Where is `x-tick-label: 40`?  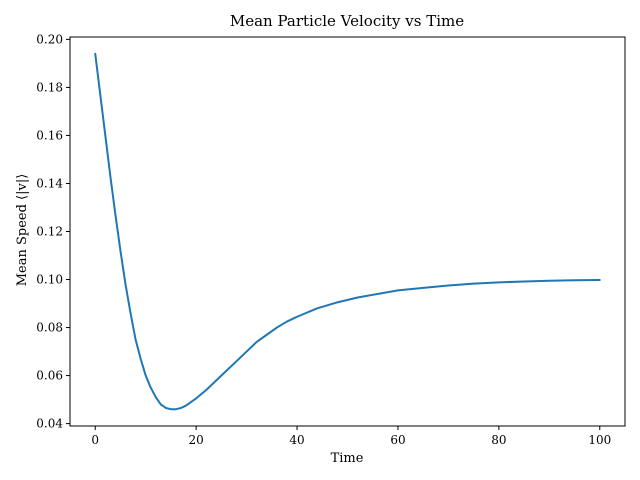 x-tick-label: 40 is located at coordinates (296, 440).